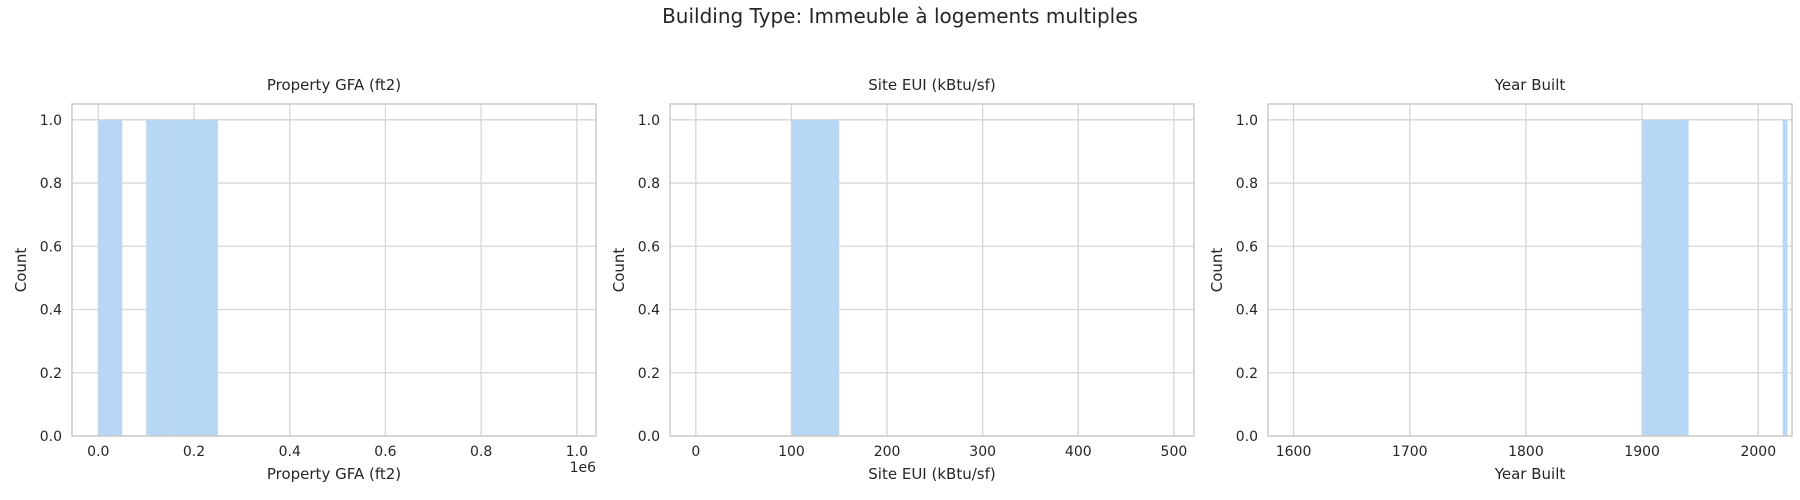  I want to click on x-tick-label: 0.2, so click(194, 452).